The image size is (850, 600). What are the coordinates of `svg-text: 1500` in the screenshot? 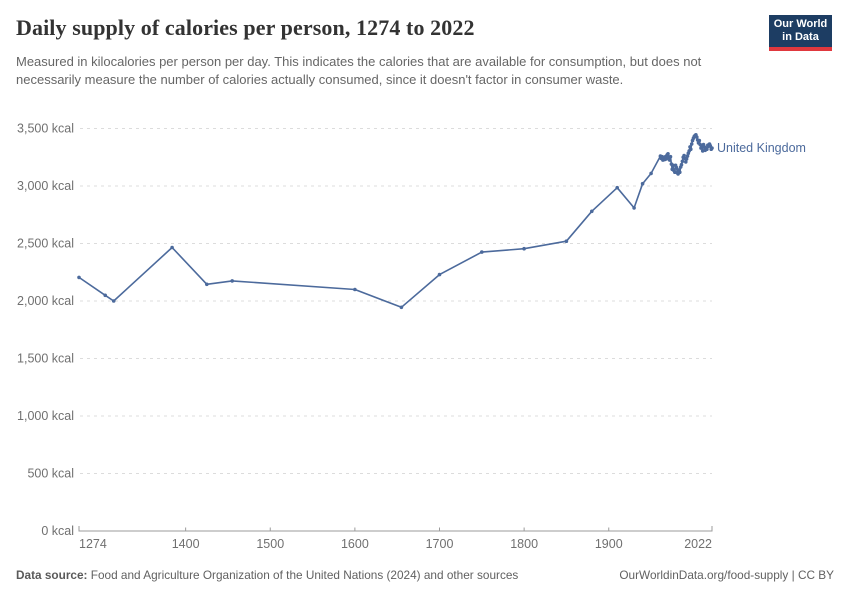 It's located at (270, 544).